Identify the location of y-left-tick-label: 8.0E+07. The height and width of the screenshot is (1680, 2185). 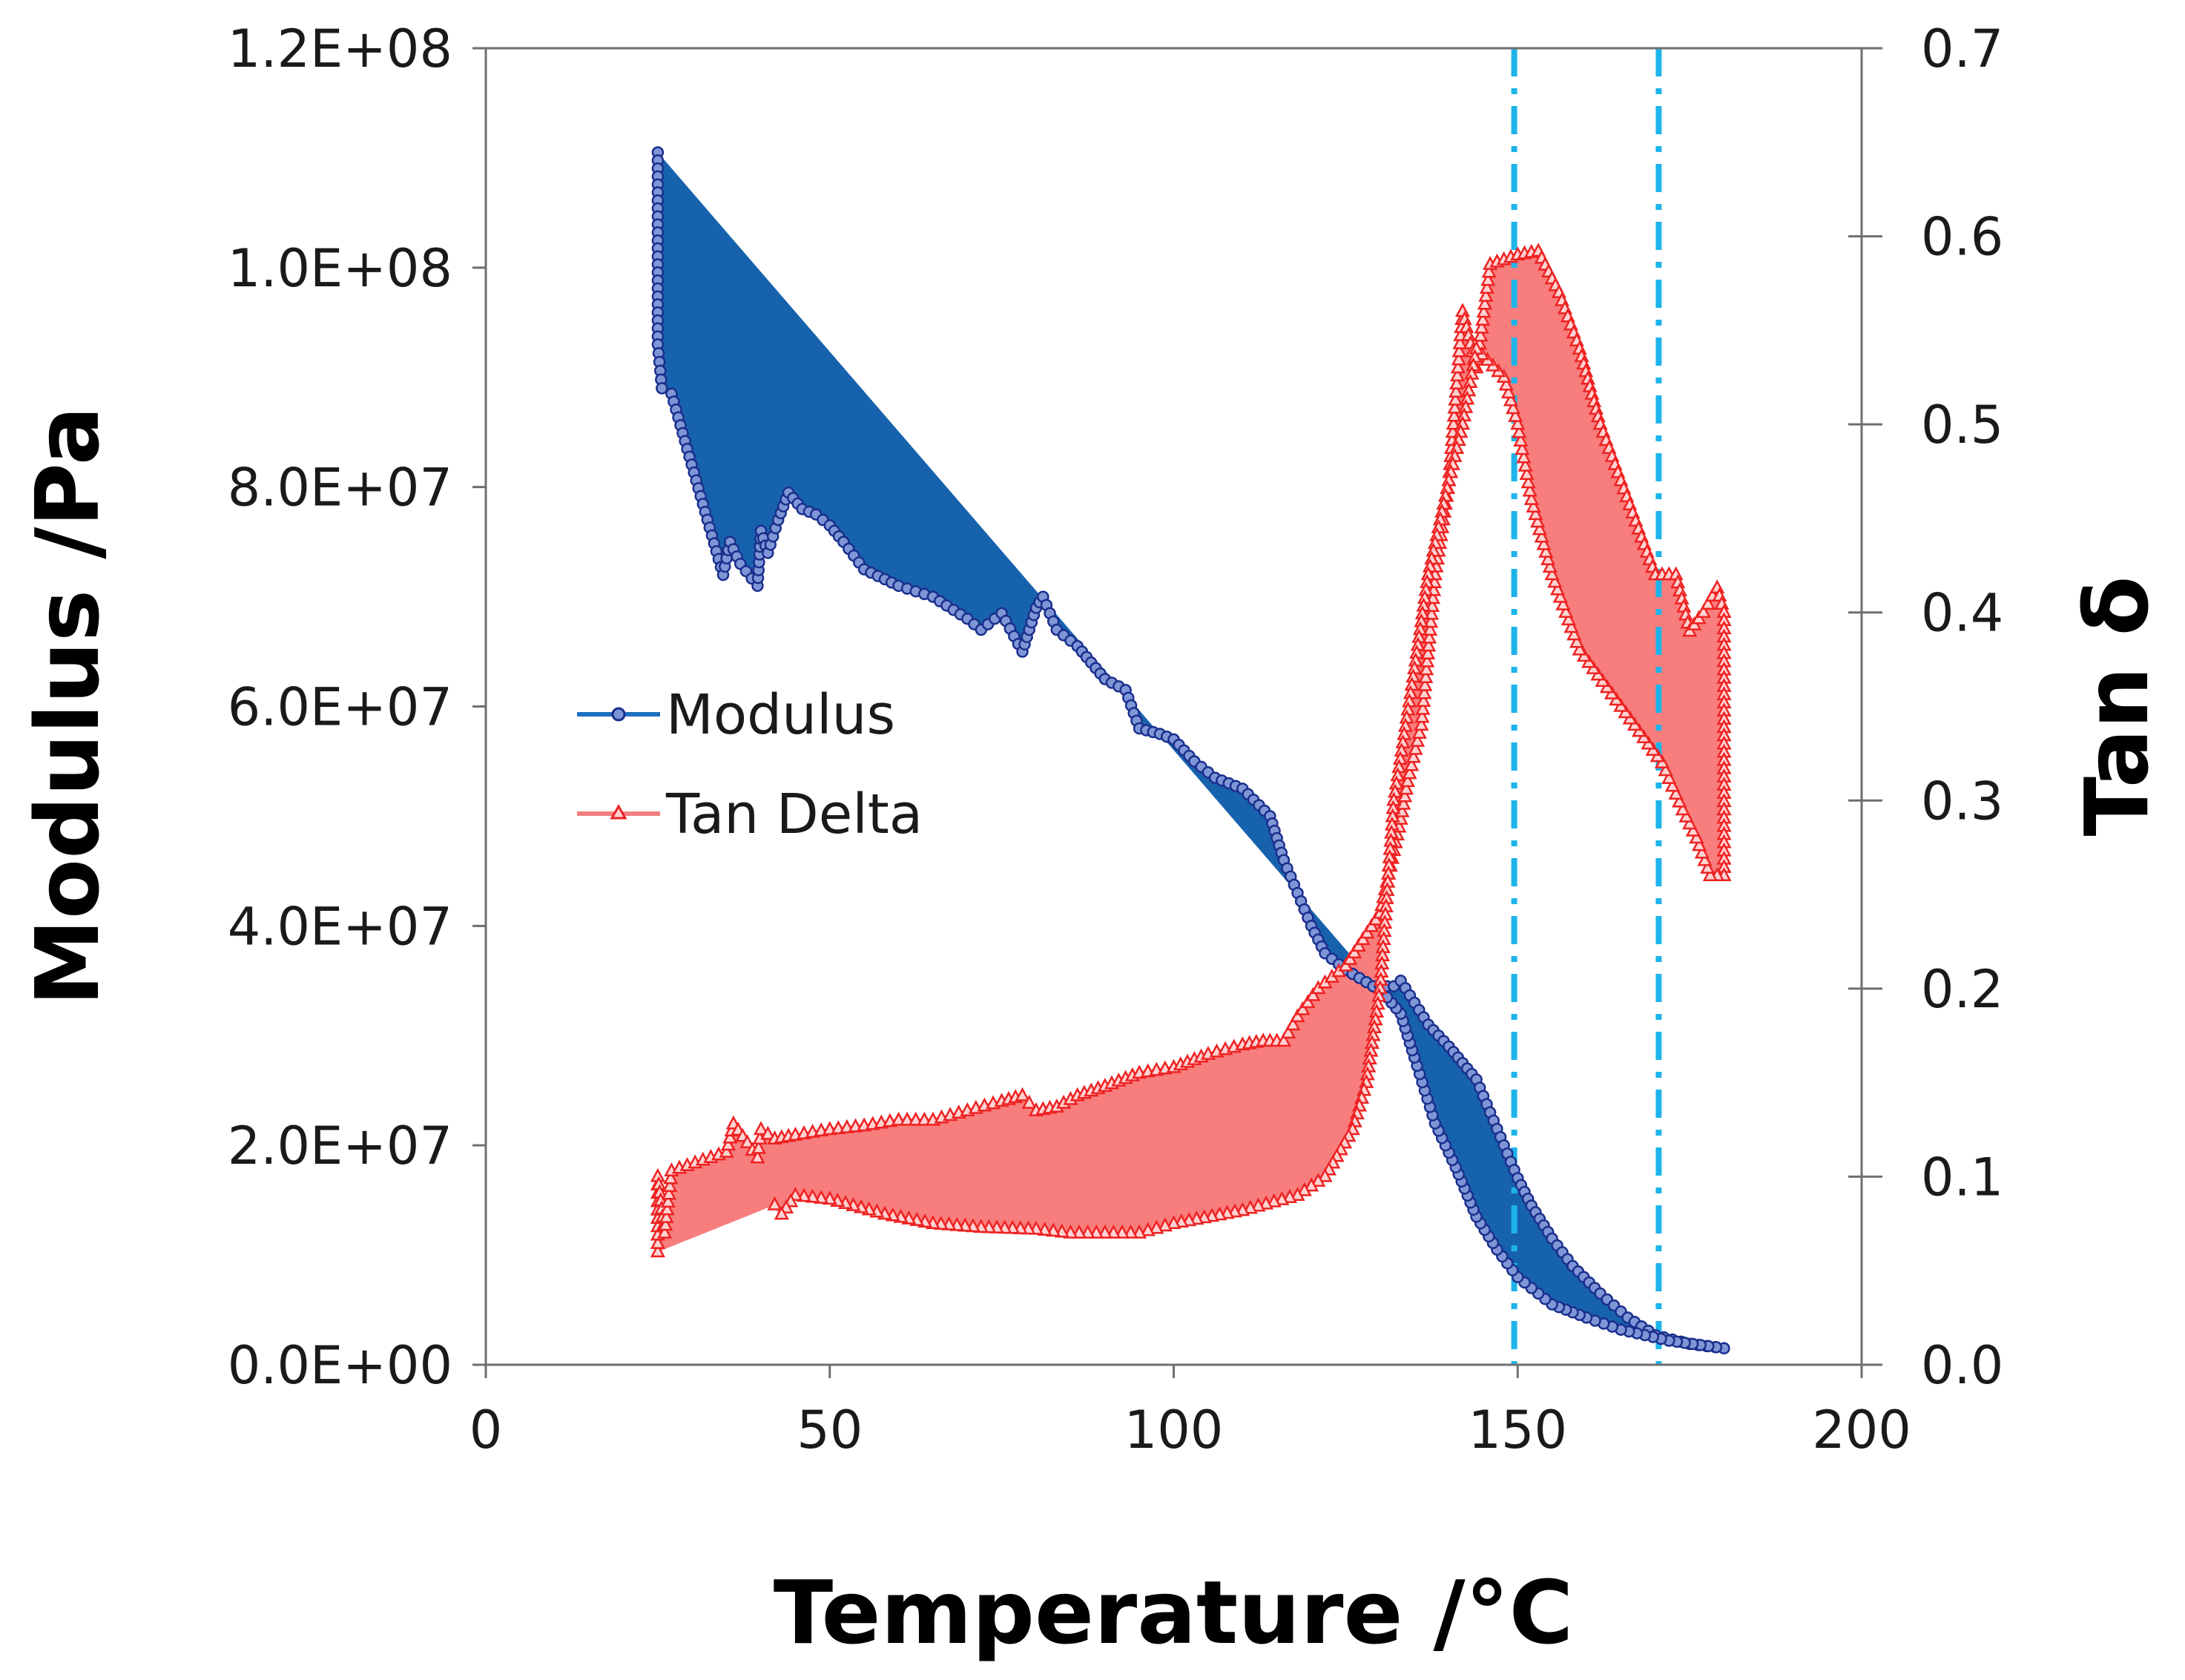
(340, 488).